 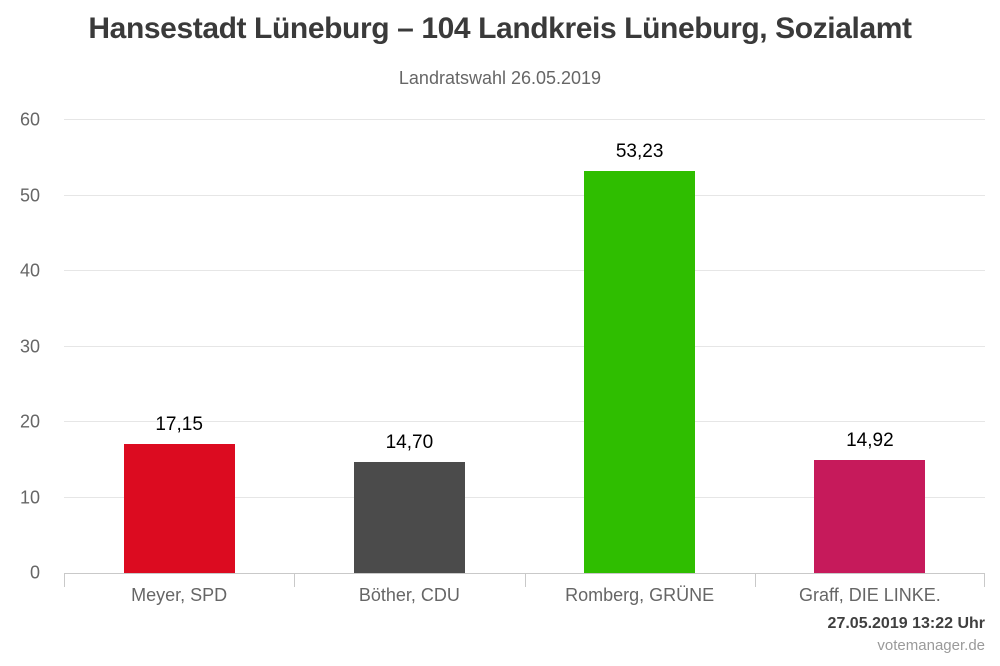 I want to click on timestamp: 27.05.2019 13:22 Uhr, so click(x=906, y=623).